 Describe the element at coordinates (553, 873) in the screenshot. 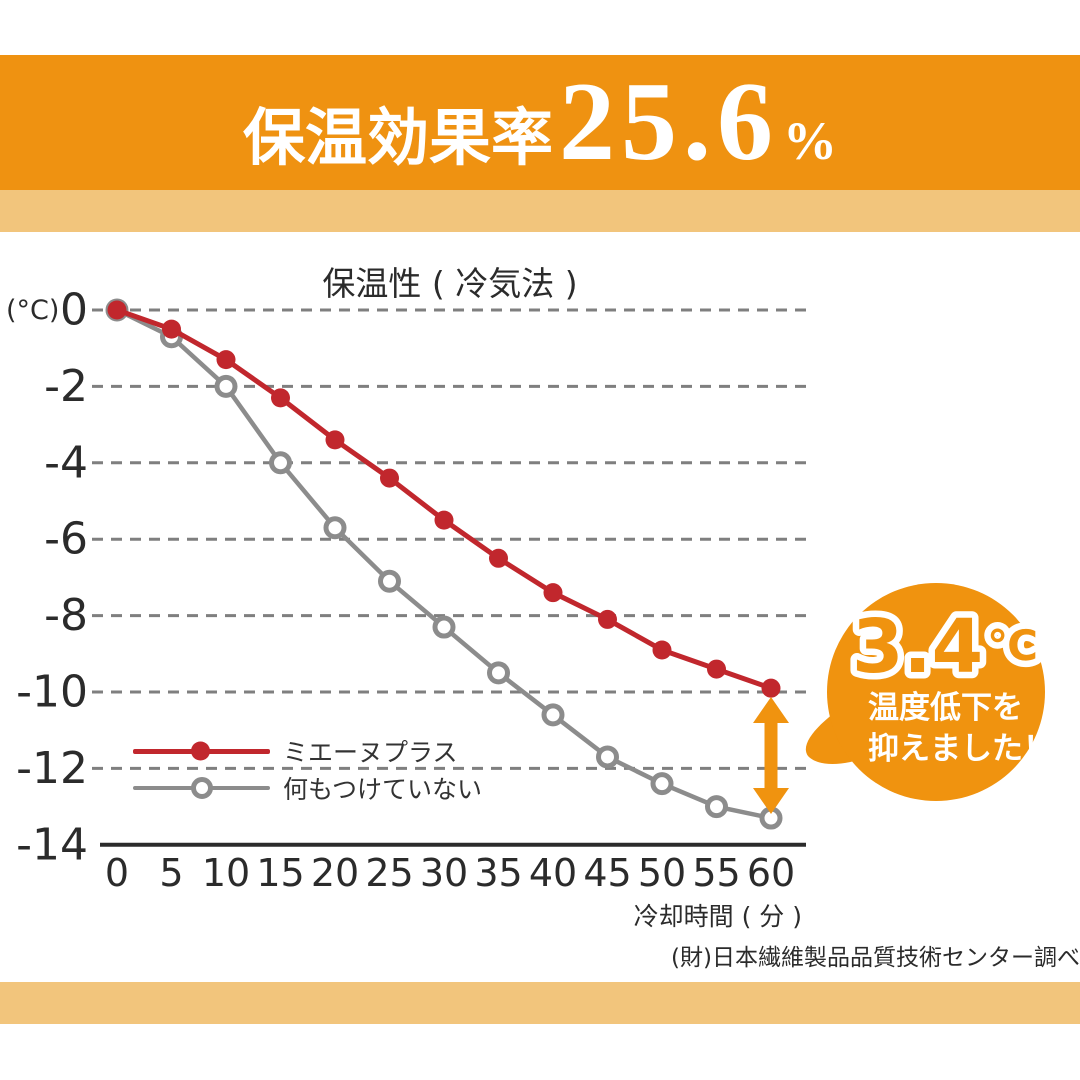

I see `x-tick-label: 40` at that location.